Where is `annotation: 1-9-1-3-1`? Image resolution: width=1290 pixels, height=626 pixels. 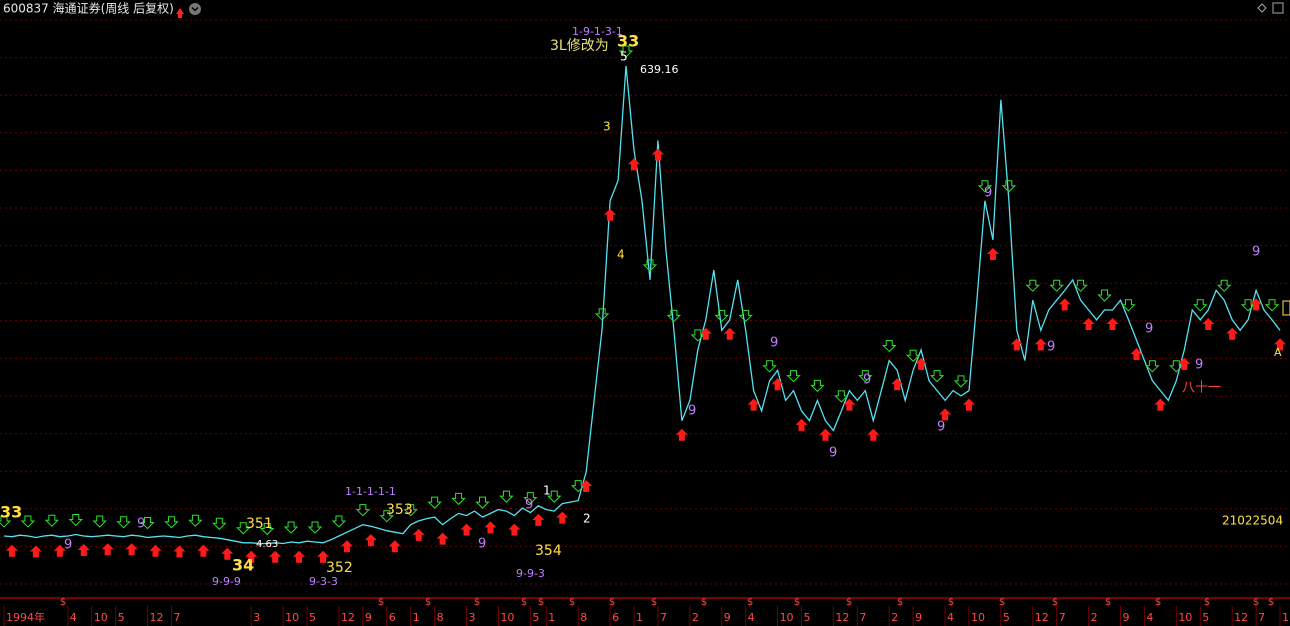
annotation: 1-9-1-3-1 is located at coordinates (597, 31).